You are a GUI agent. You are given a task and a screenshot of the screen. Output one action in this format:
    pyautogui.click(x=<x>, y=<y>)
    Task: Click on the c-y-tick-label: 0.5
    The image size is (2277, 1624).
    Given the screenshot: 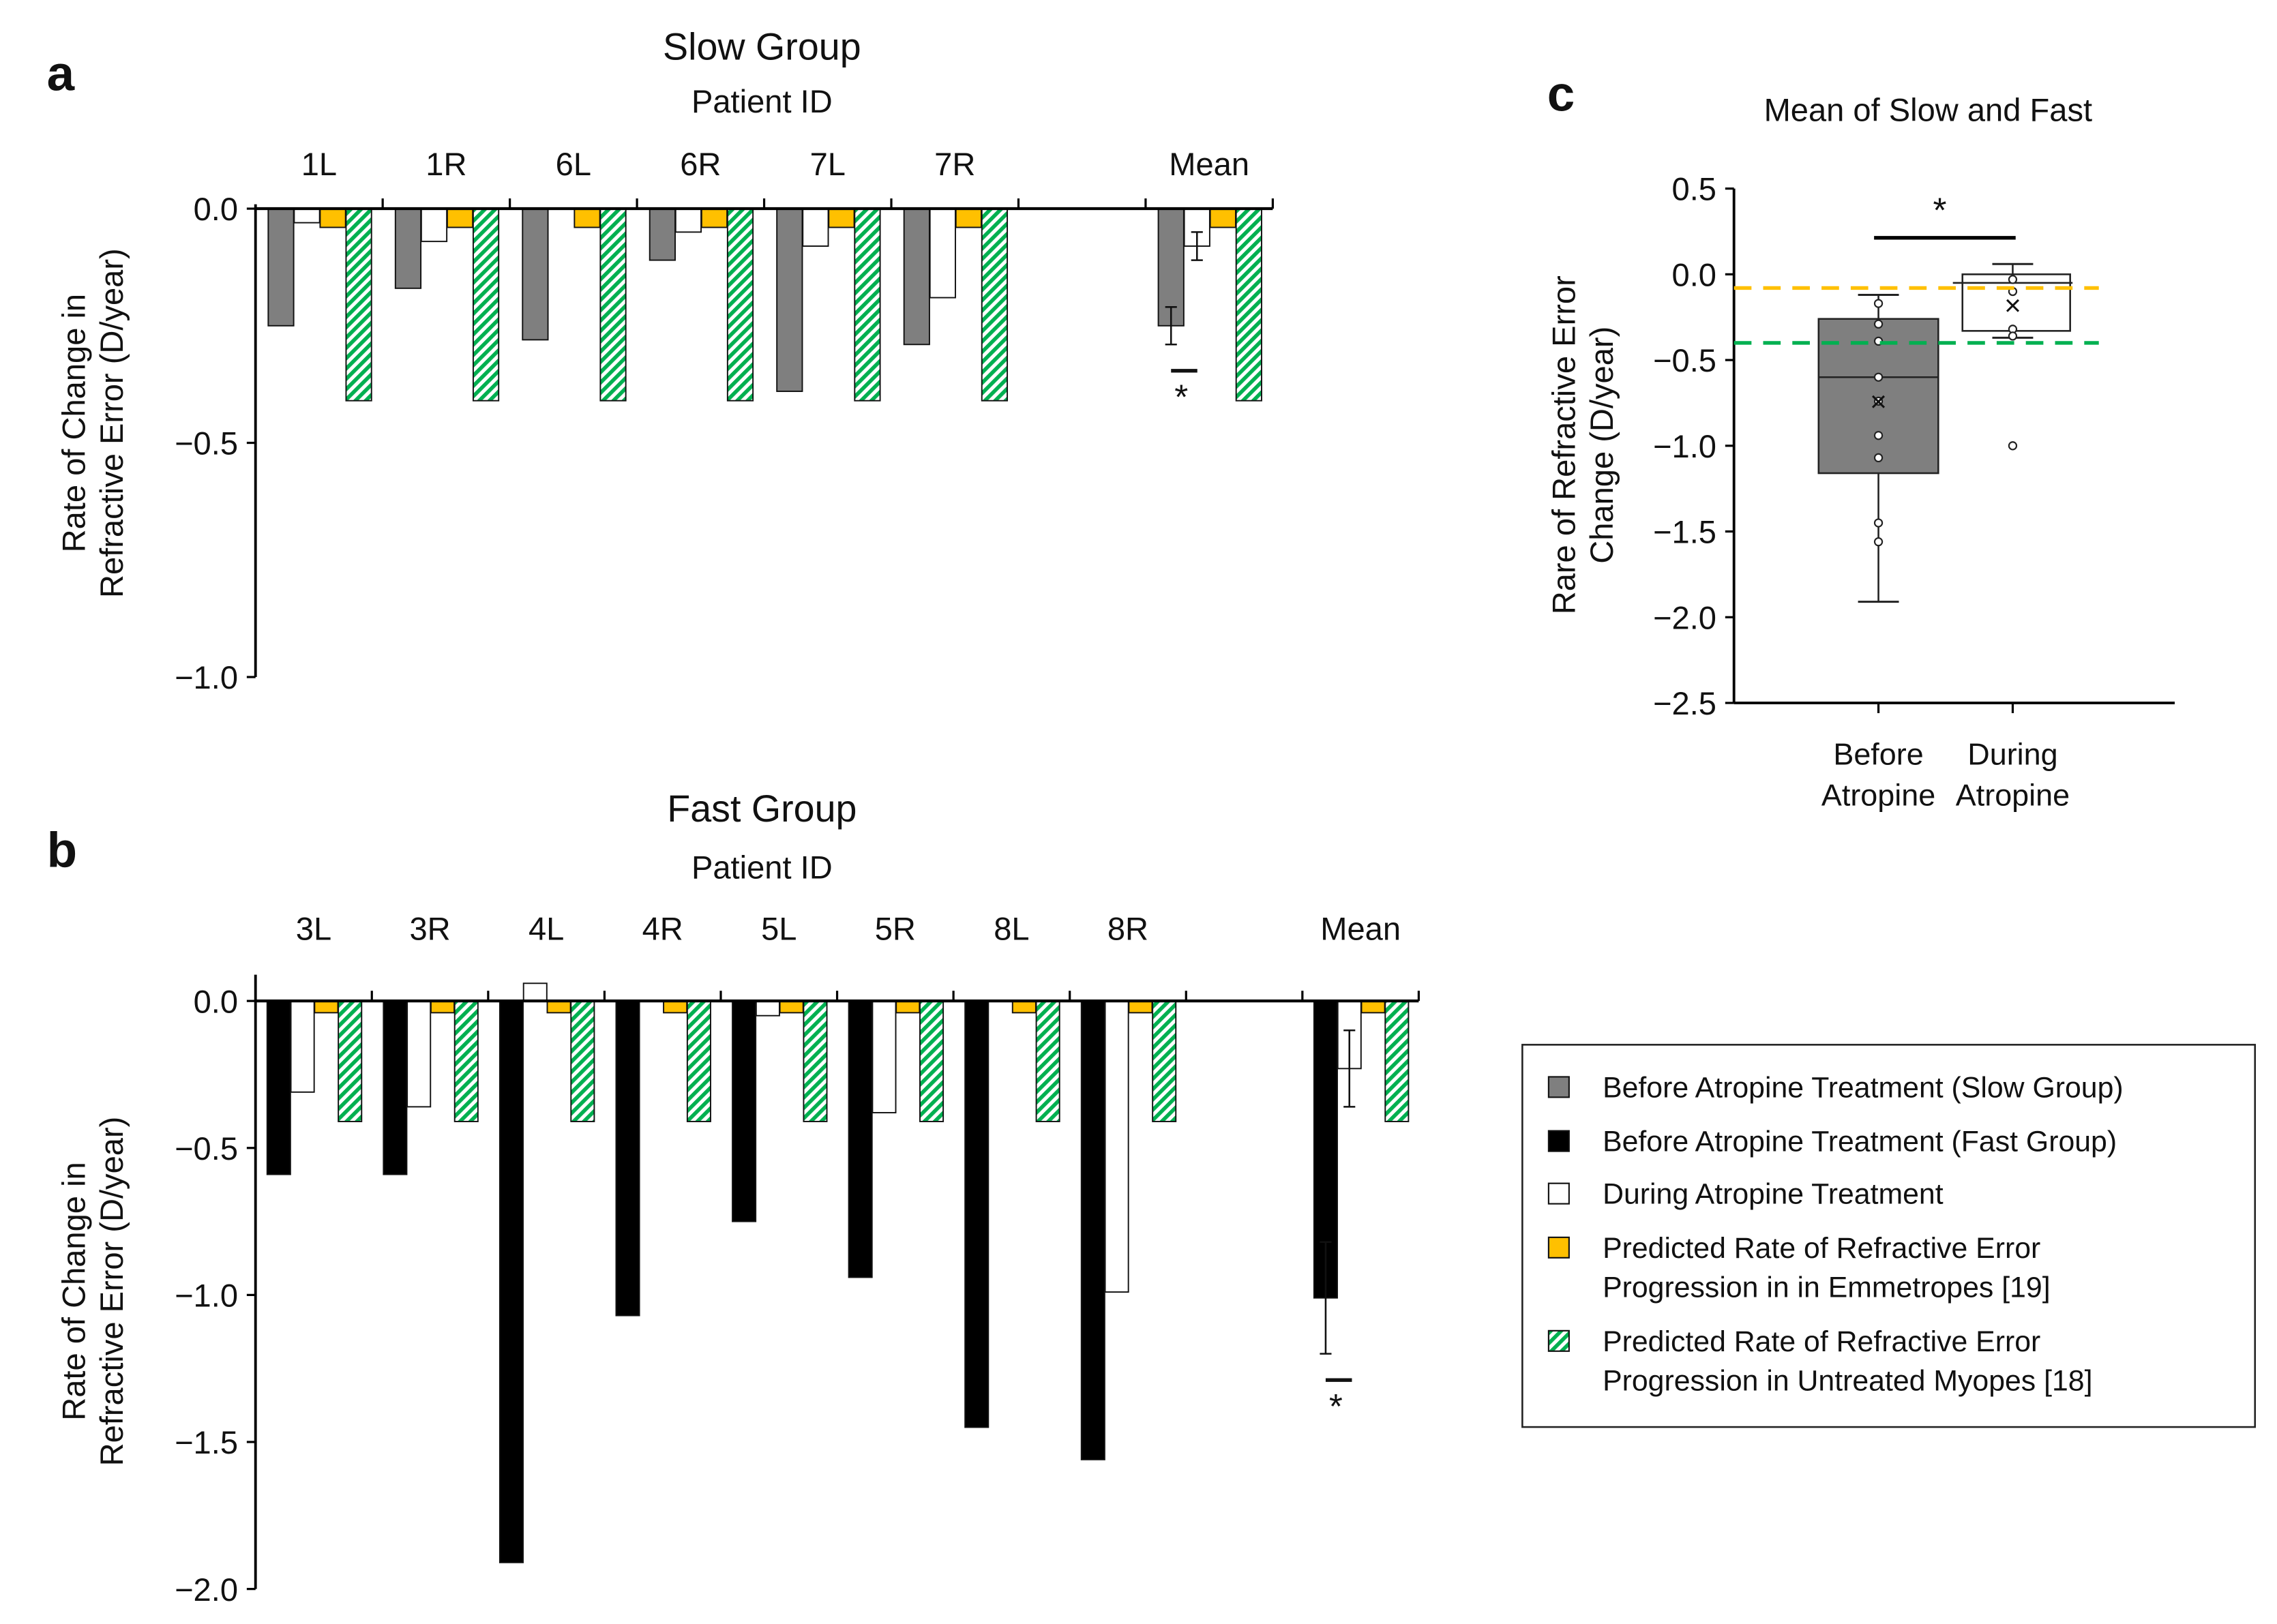 What is the action you would take?
    pyautogui.click(x=1694, y=189)
    